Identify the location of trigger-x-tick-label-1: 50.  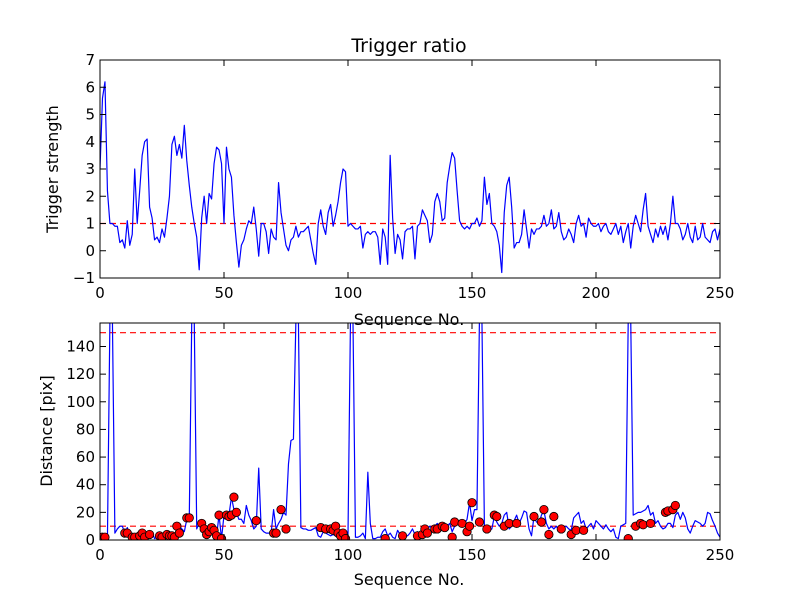
(223, 293).